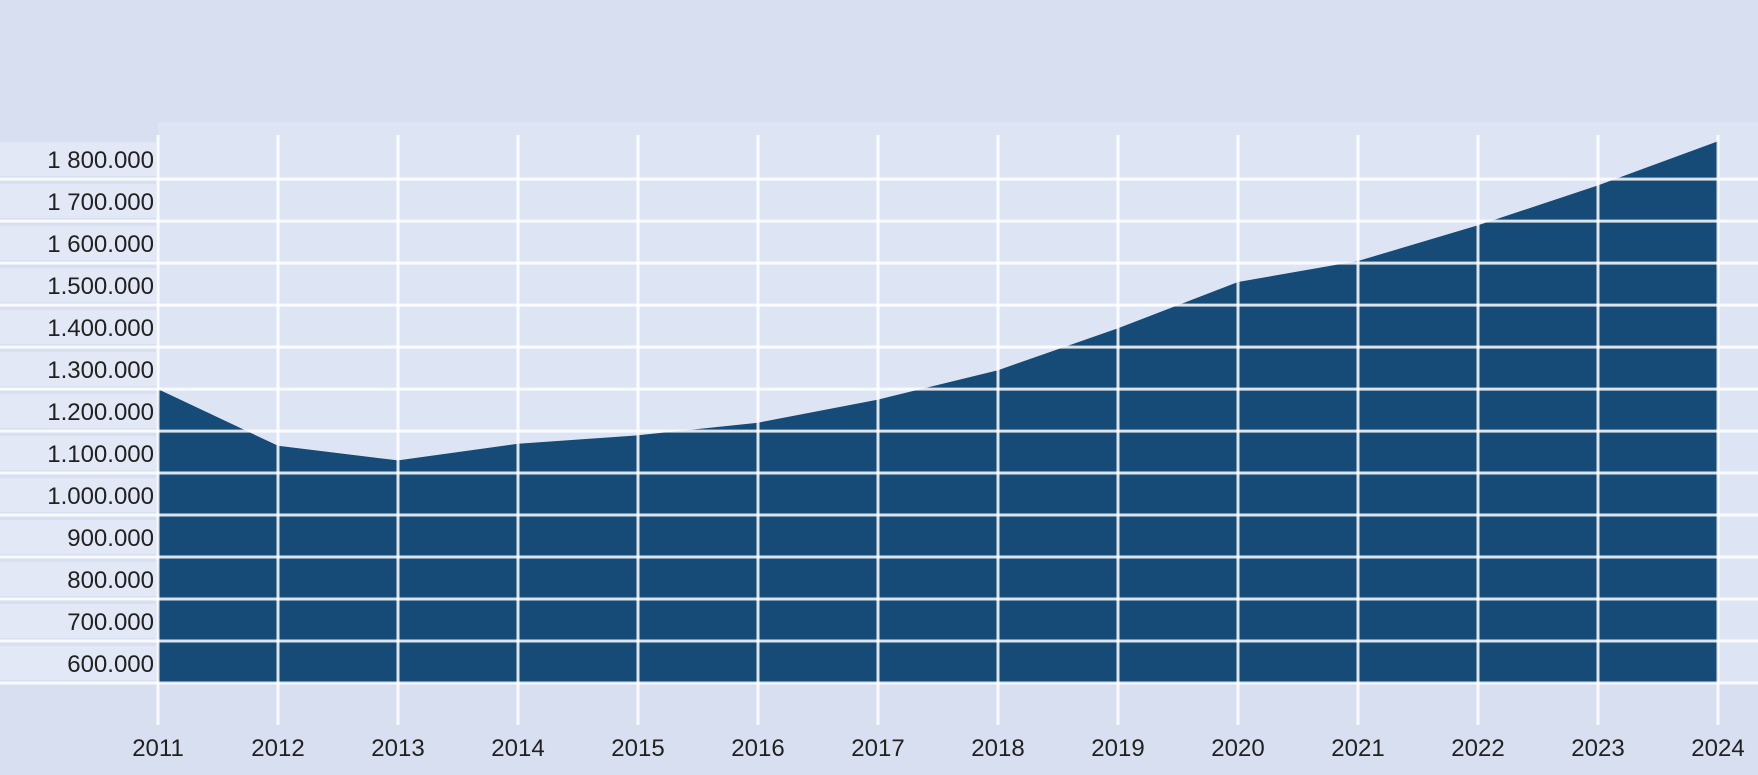 Image resolution: width=1758 pixels, height=775 pixels. I want to click on y-axis-tick-label: 1.300.000, so click(100, 370).